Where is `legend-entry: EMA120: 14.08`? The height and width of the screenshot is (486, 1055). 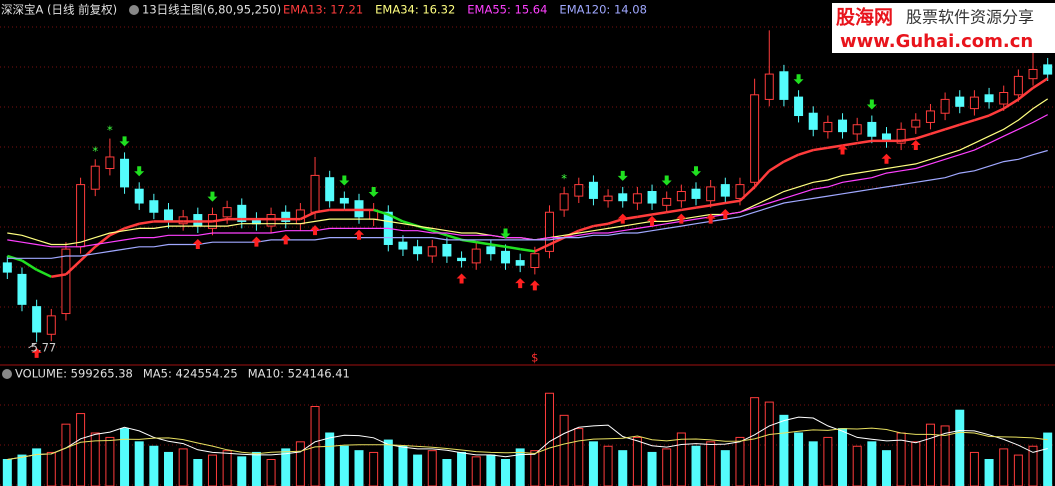
legend-entry: EMA120: 14.08 is located at coordinates (602, 10).